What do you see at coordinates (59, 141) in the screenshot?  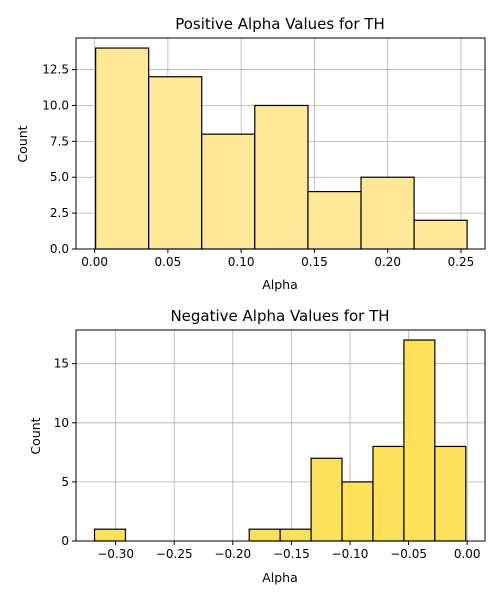 I see `y-tick-label: 7.5` at bounding box center [59, 141].